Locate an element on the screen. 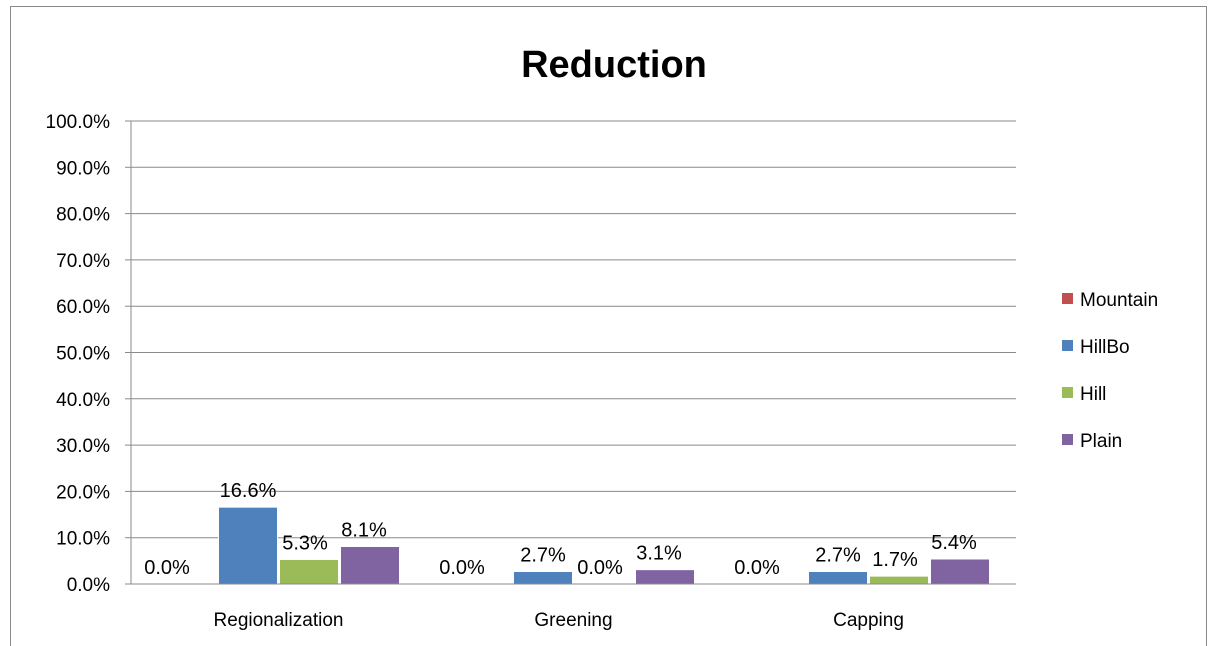 This screenshot has height=646, width=1209. bar-plain-regionalization is located at coordinates (370, 565).